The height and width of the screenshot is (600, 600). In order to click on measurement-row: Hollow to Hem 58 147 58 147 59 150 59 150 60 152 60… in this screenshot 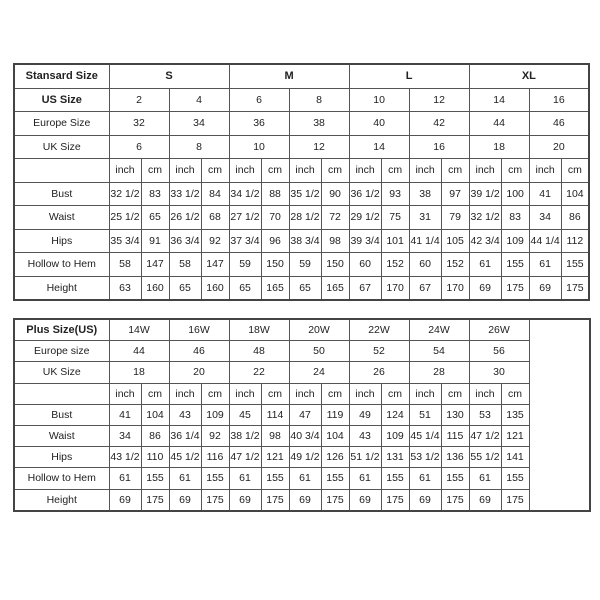, I will do `click(301, 264)`.